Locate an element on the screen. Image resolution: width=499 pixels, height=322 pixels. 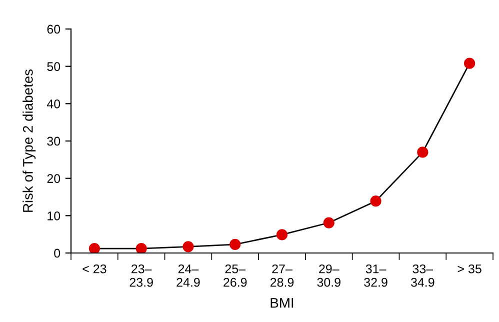
x-tick-label: 29– 30.9 is located at coordinates (328, 275).